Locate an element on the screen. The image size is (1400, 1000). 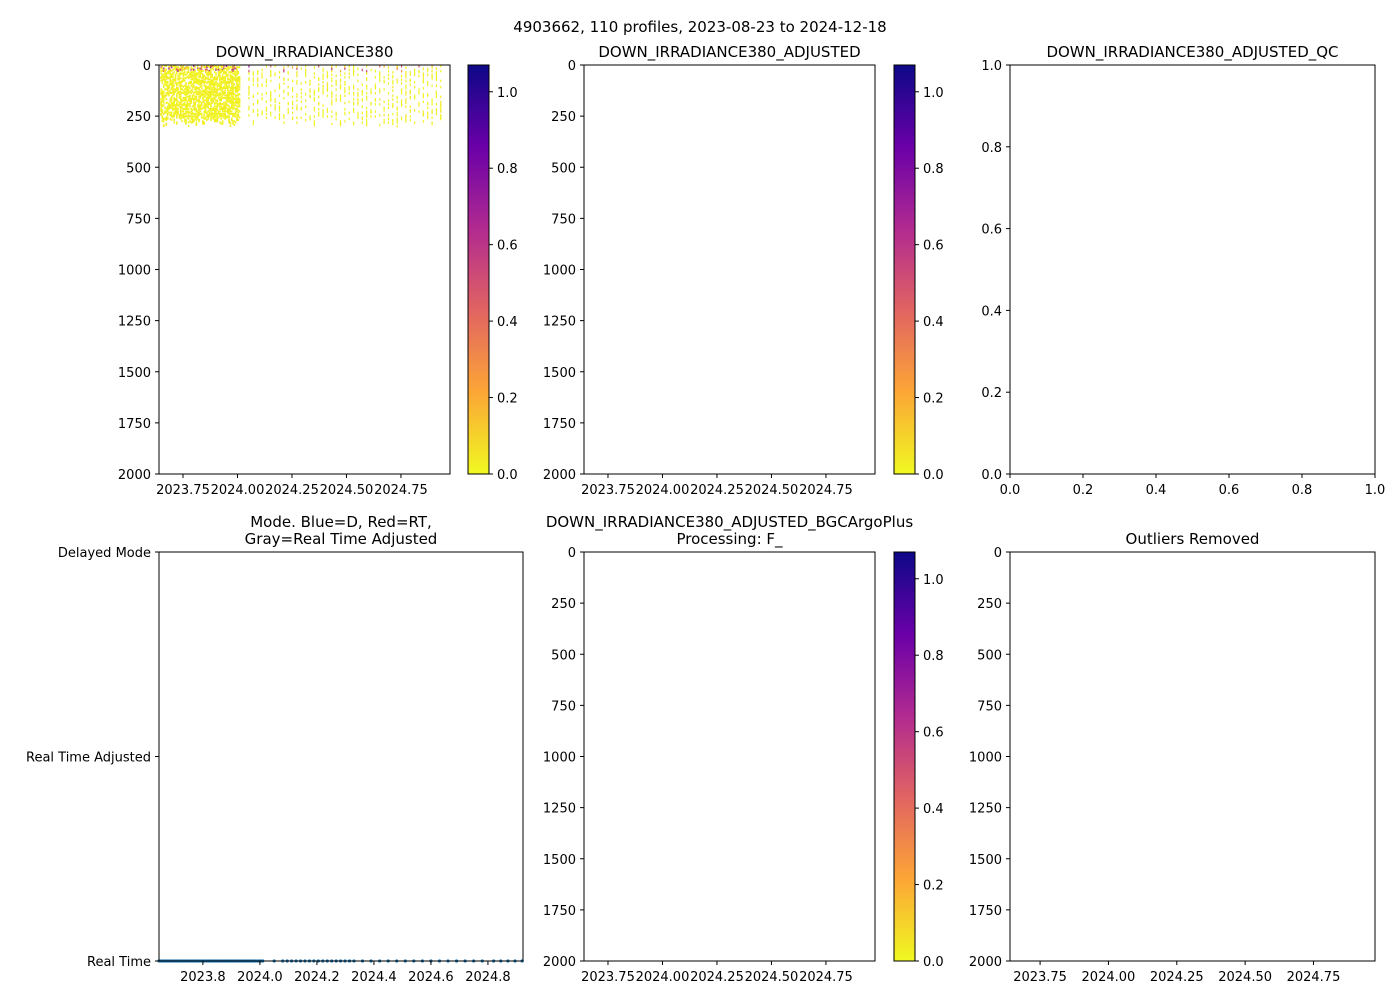
x-tick-label: 2024.50 is located at coordinates (772, 490).